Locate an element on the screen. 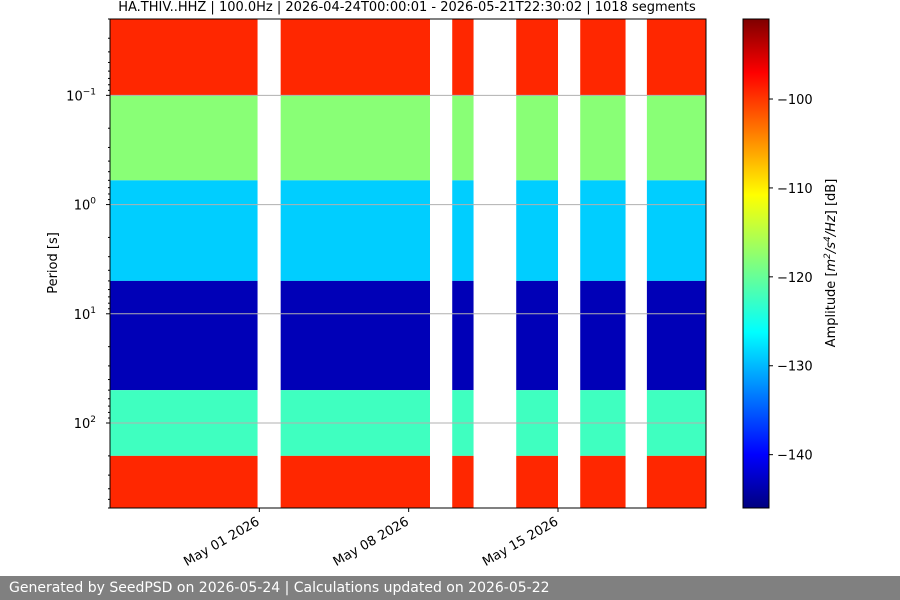 The height and width of the screenshot is (600, 900). y-axis-ticks: 10⁻¹ 10⁰ 10¹ 10² is located at coordinates (88, 263).